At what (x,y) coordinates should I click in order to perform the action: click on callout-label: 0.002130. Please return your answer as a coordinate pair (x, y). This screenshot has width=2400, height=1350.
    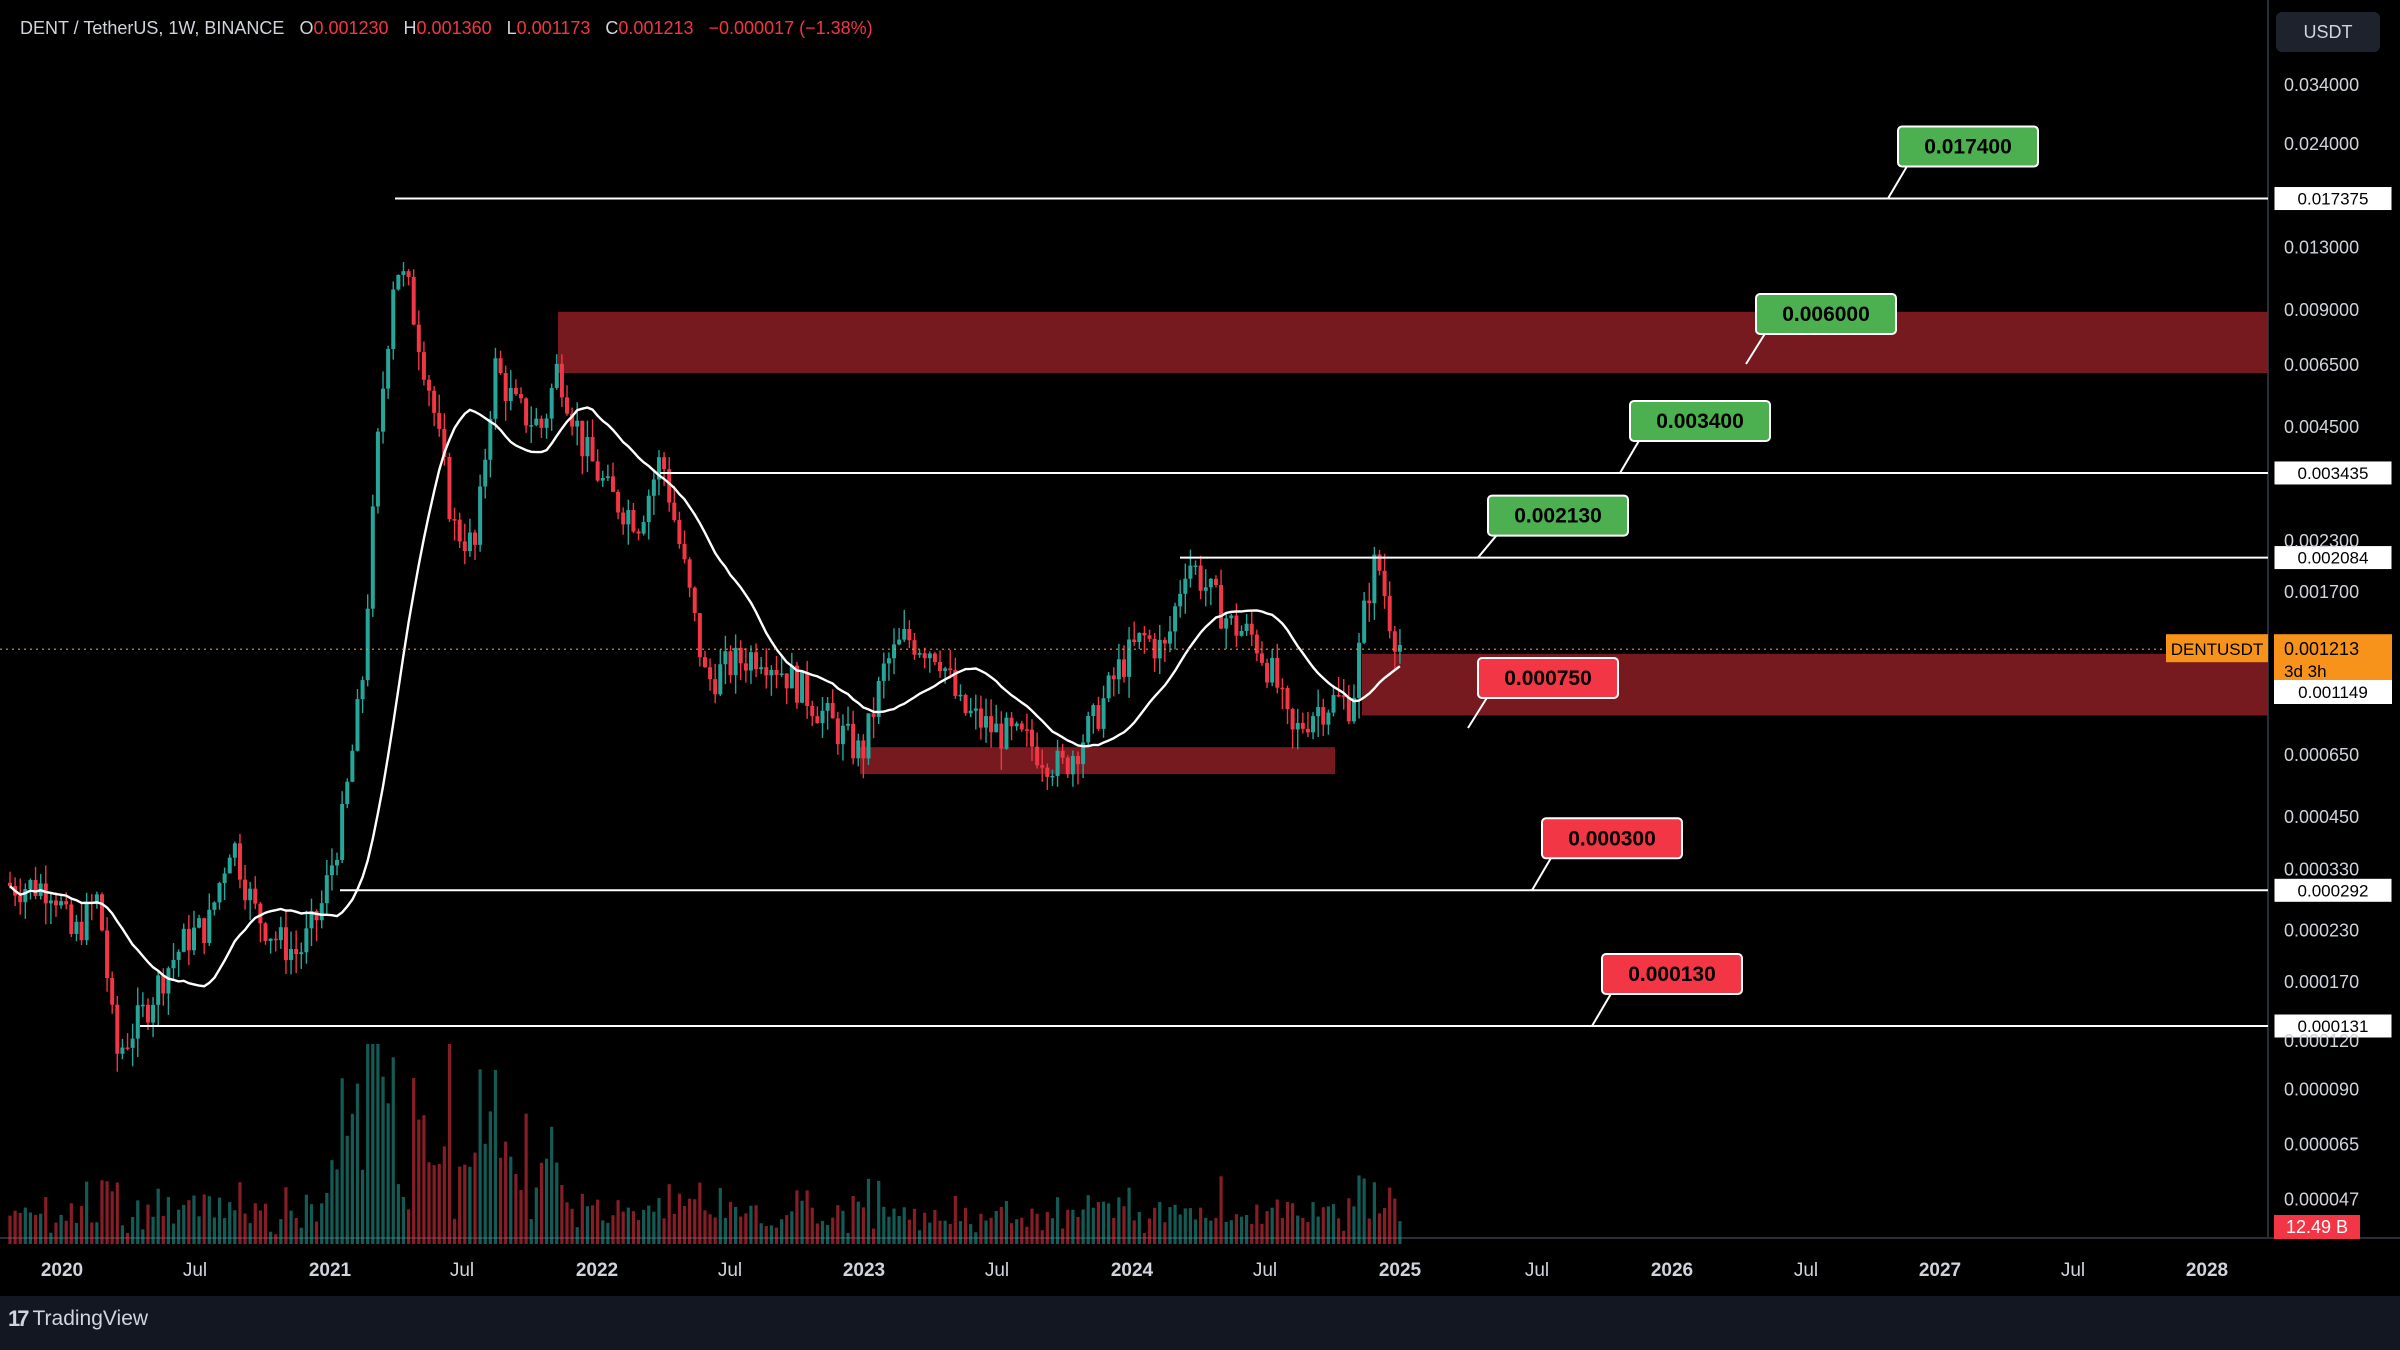
    Looking at the image, I should click on (1558, 516).